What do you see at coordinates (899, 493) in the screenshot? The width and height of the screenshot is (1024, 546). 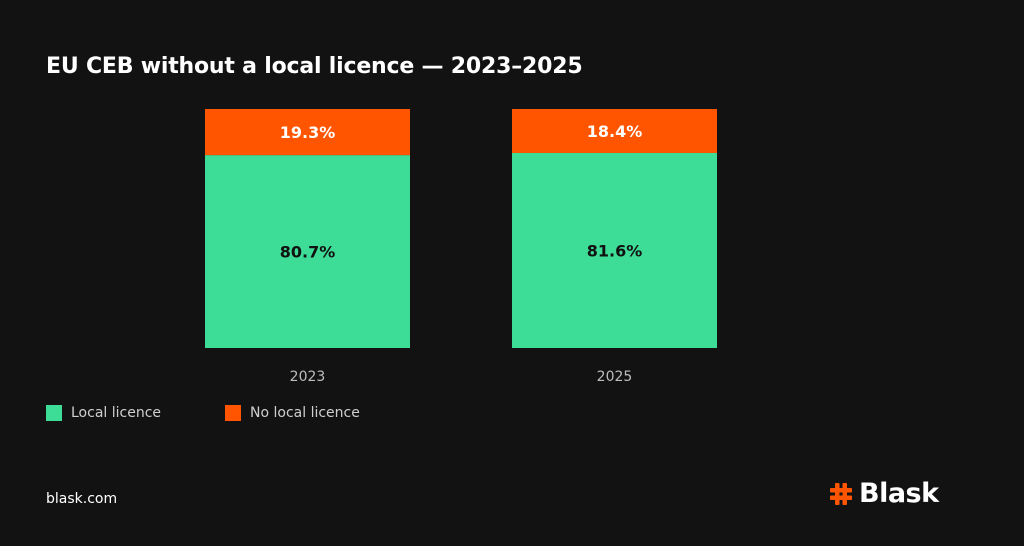 I see `brand-name: Blask` at bounding box center [899, 493].